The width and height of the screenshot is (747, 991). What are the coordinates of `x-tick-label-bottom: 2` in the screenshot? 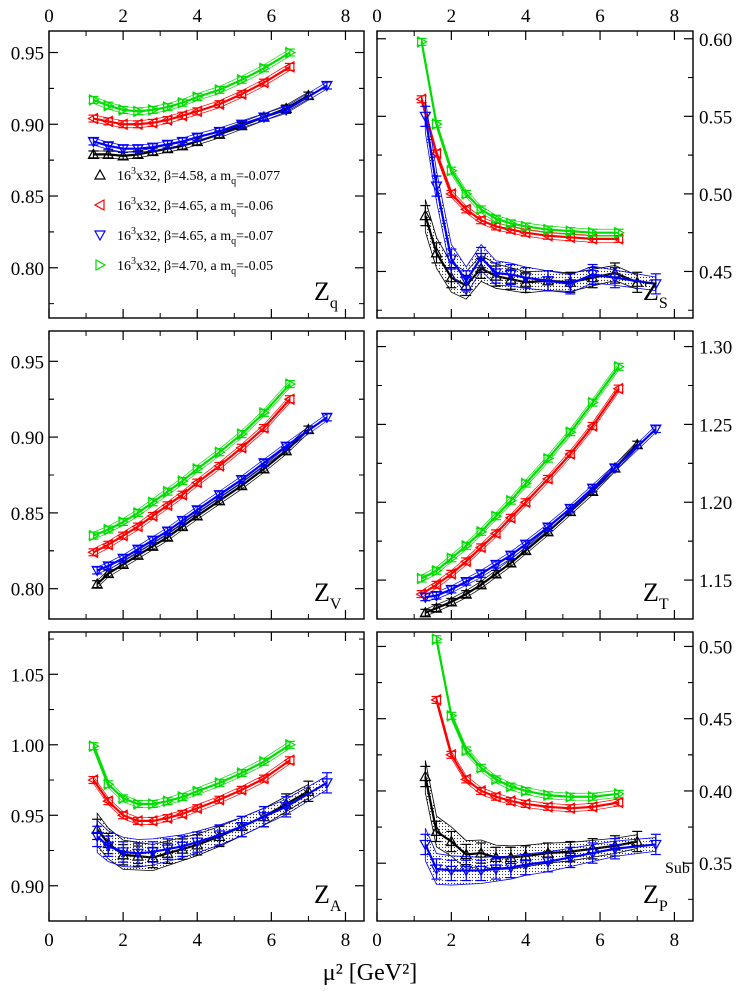 It's located at (123, 940).